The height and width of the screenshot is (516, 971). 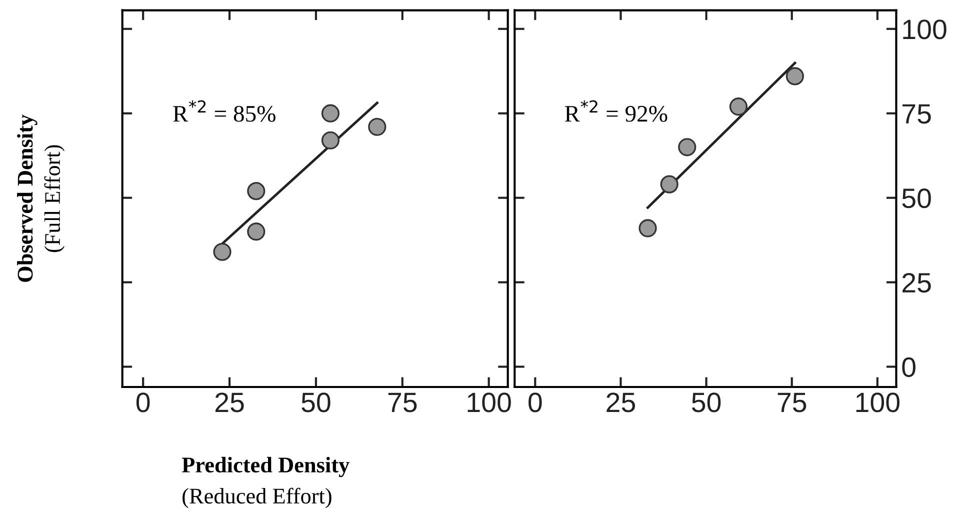 I want to click on y-tick-label: 25, so click(x=916, y=282).